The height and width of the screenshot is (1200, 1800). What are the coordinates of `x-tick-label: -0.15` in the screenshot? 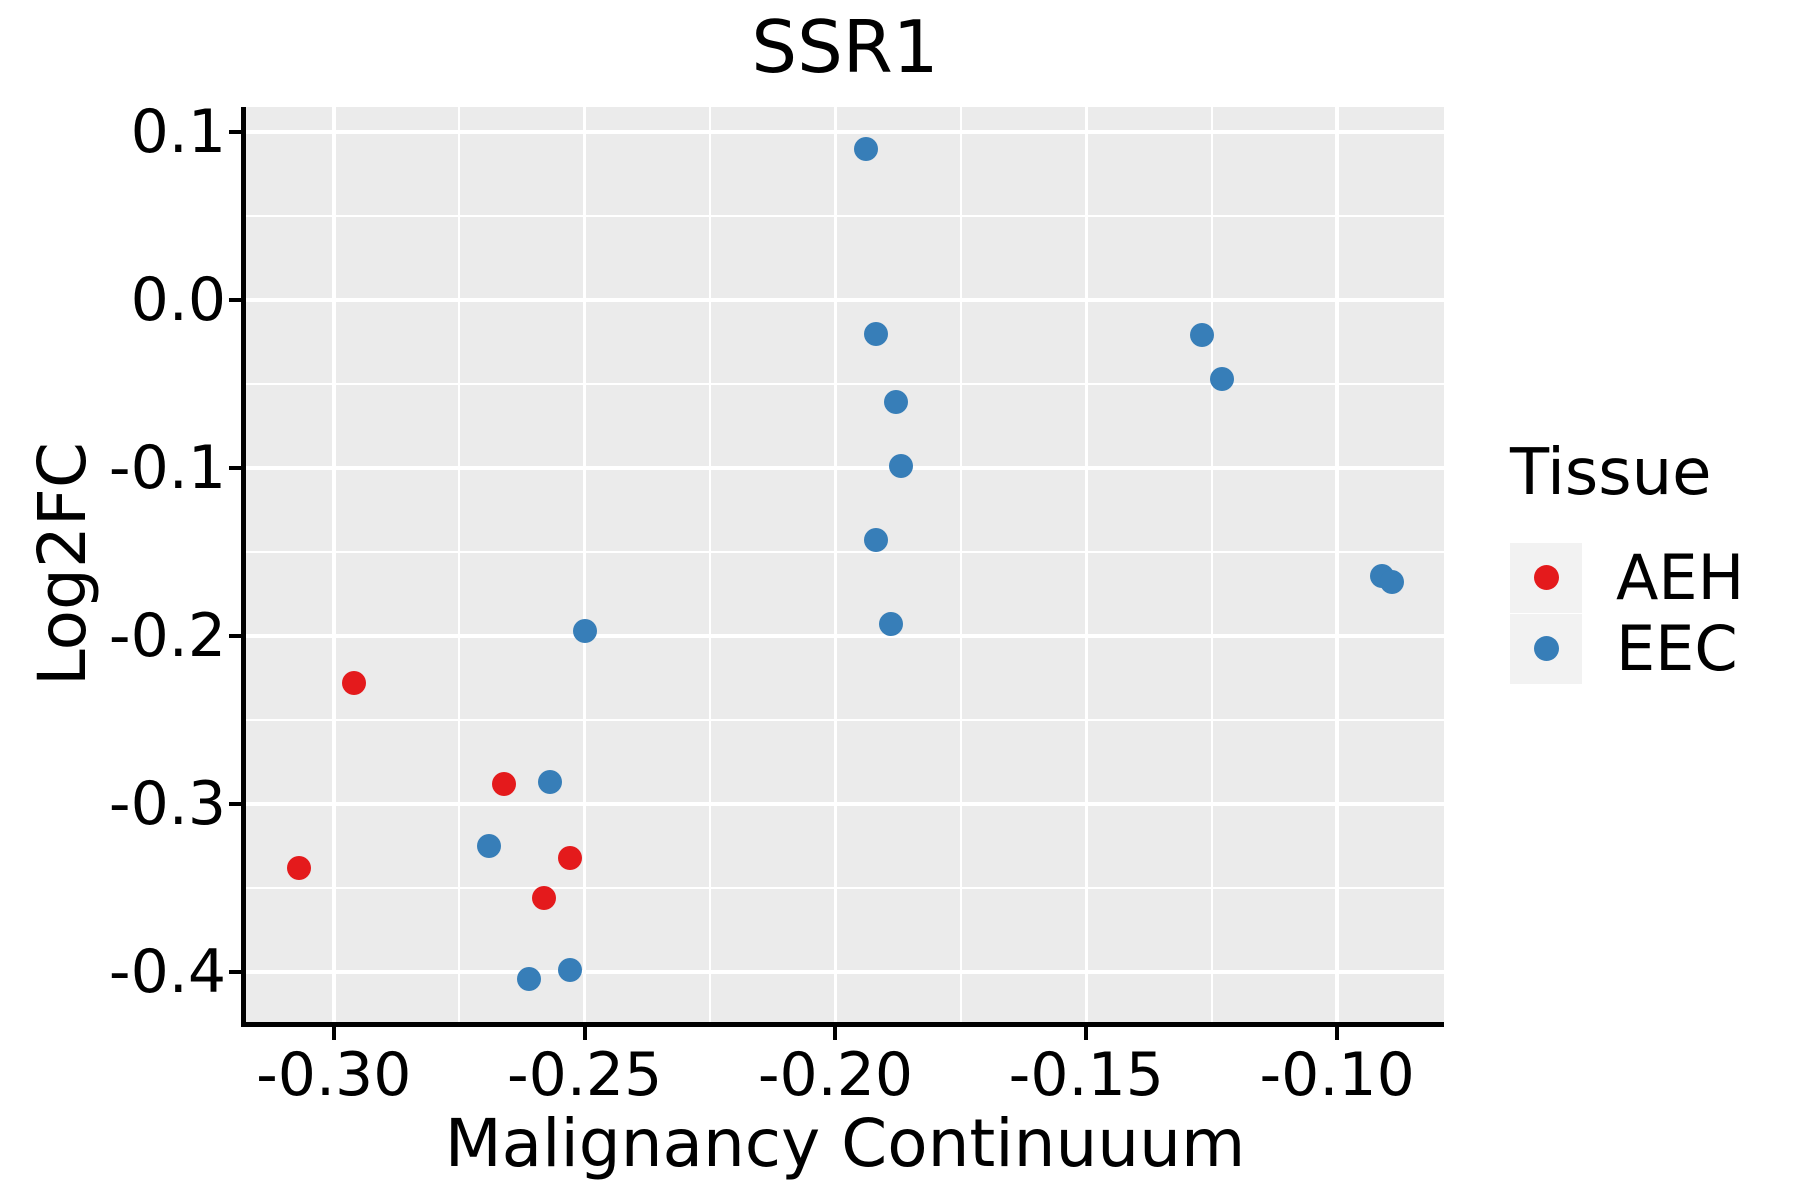 It's located at (1086, 1075).